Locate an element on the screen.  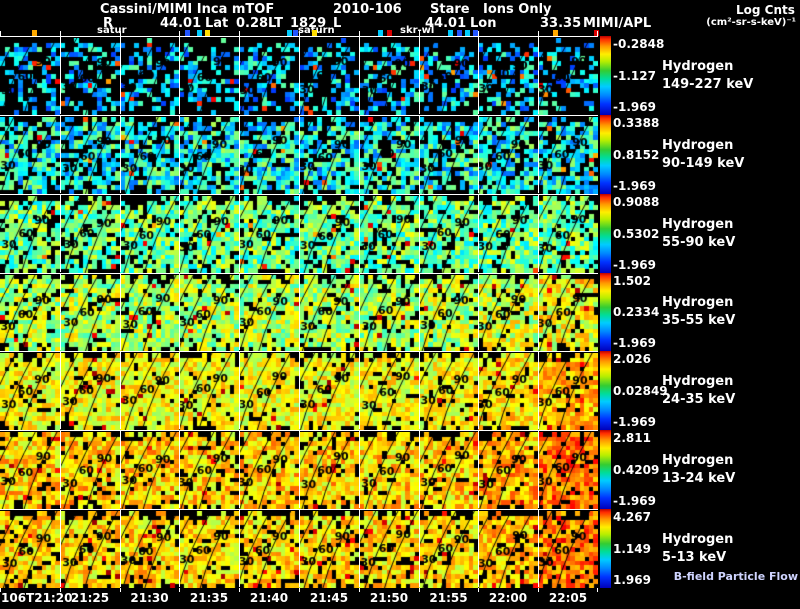
spectrogram-row: 4.267 1.149 1.969 Hydrogen 5-13 keV is located at coordinates (400, 548).